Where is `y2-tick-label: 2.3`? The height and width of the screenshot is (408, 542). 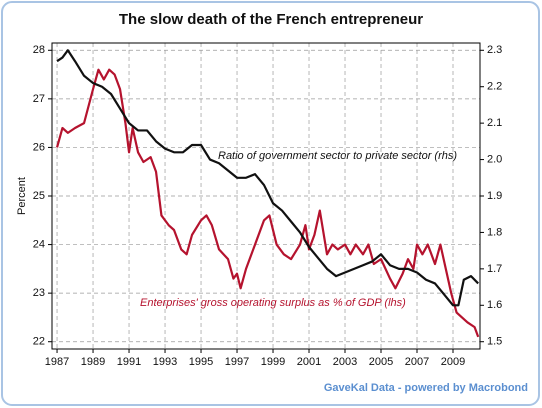 y2-tick-label: 2.3 is located at coordinates (494, 50).